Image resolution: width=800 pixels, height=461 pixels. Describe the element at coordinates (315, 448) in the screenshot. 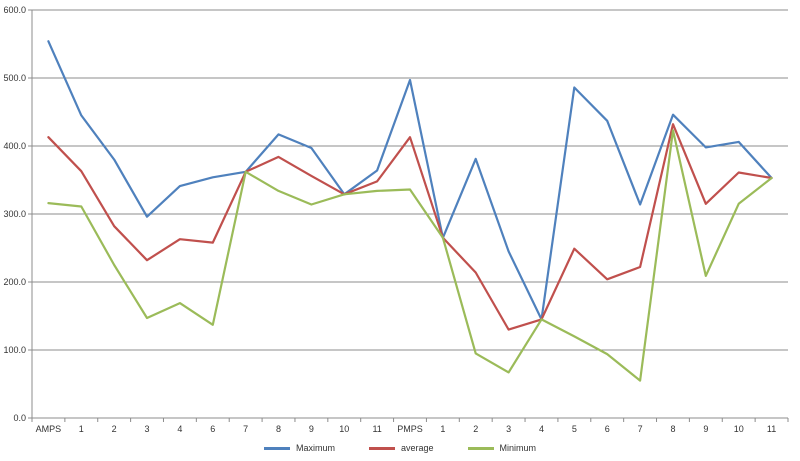

I see `legend-label-maximum: Maximum` at that location.